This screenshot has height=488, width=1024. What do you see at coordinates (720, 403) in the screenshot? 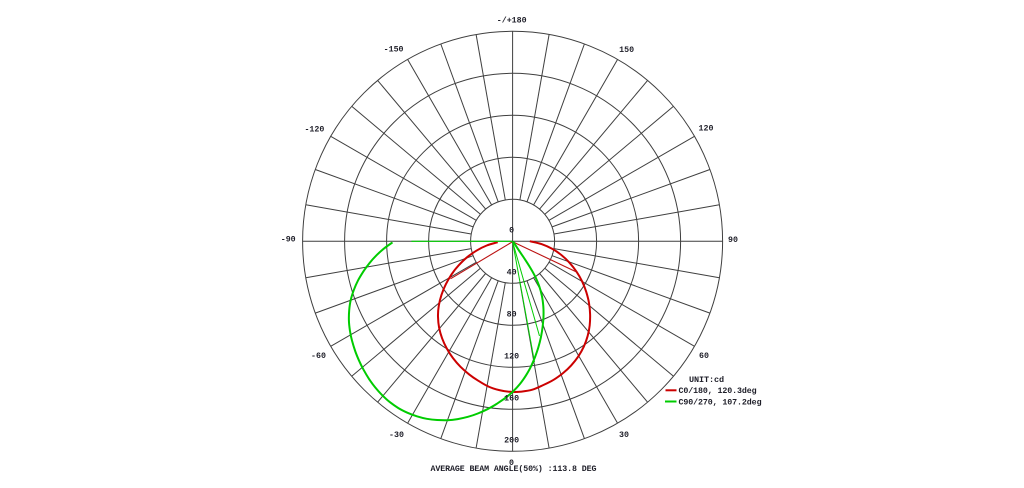
I see `svg-text: C90/270, 107.2deg` at bounding box center [720, 403].